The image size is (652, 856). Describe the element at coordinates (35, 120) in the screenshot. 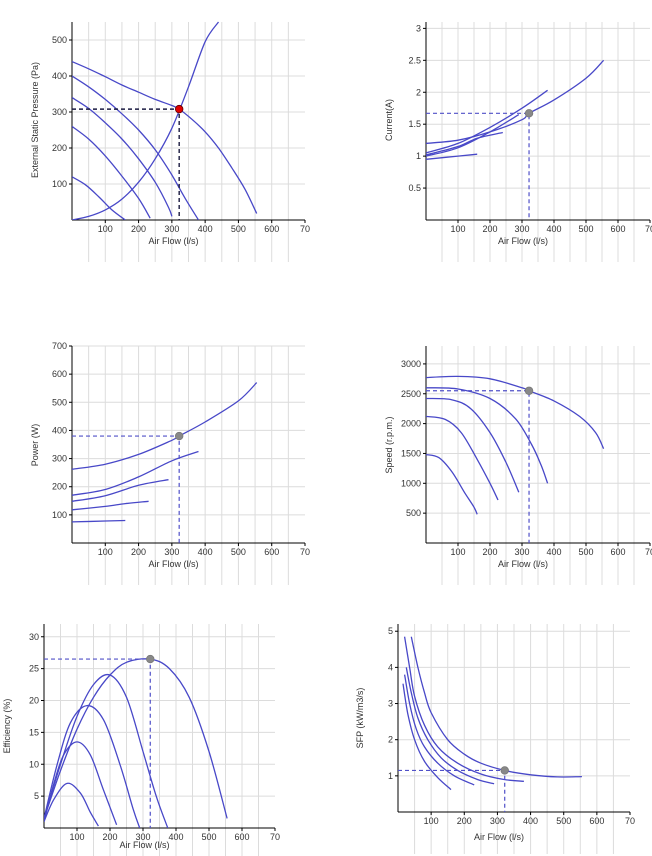

I see `y-axis-label: External Static Pressure (Pa)` at that location.